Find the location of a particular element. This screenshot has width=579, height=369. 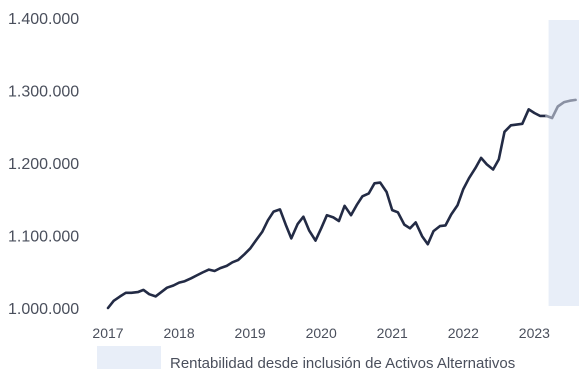

y-tick-label: 1.100.000 is located at coordinates (43, 237).